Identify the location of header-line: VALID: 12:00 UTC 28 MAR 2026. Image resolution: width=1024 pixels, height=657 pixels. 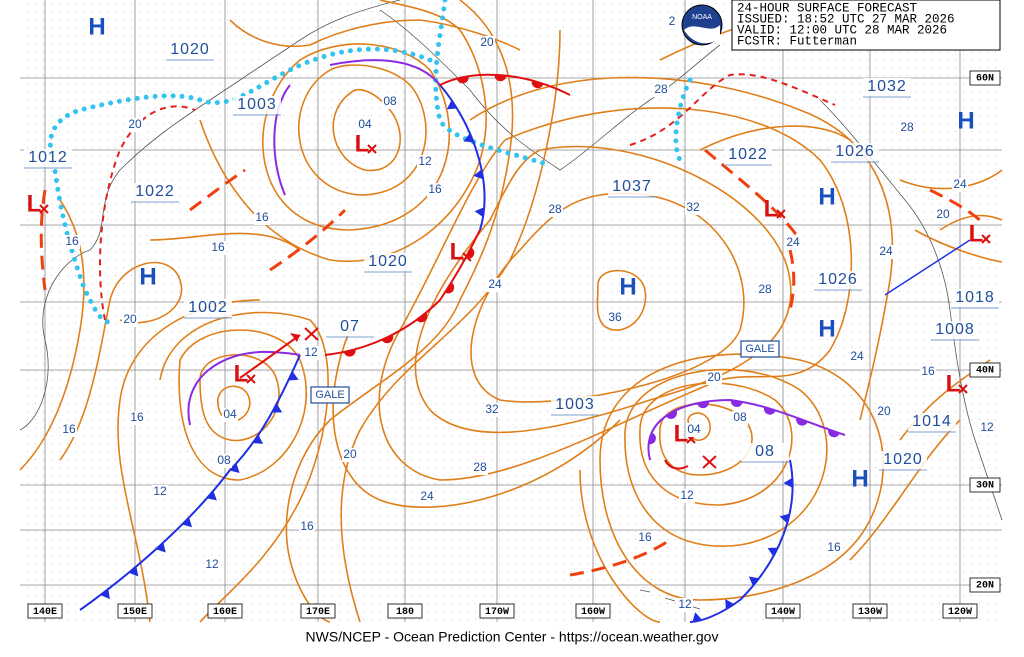
(842, 30).